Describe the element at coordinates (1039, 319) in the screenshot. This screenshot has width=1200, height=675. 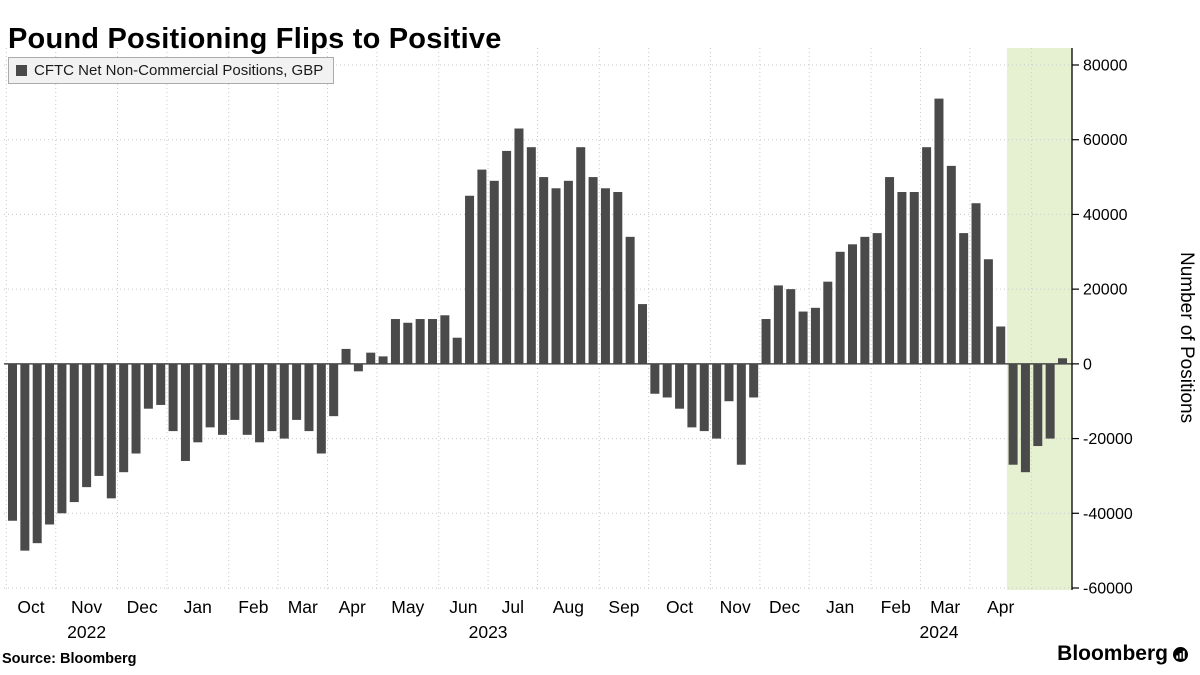
I see `highlight-band` at that location.